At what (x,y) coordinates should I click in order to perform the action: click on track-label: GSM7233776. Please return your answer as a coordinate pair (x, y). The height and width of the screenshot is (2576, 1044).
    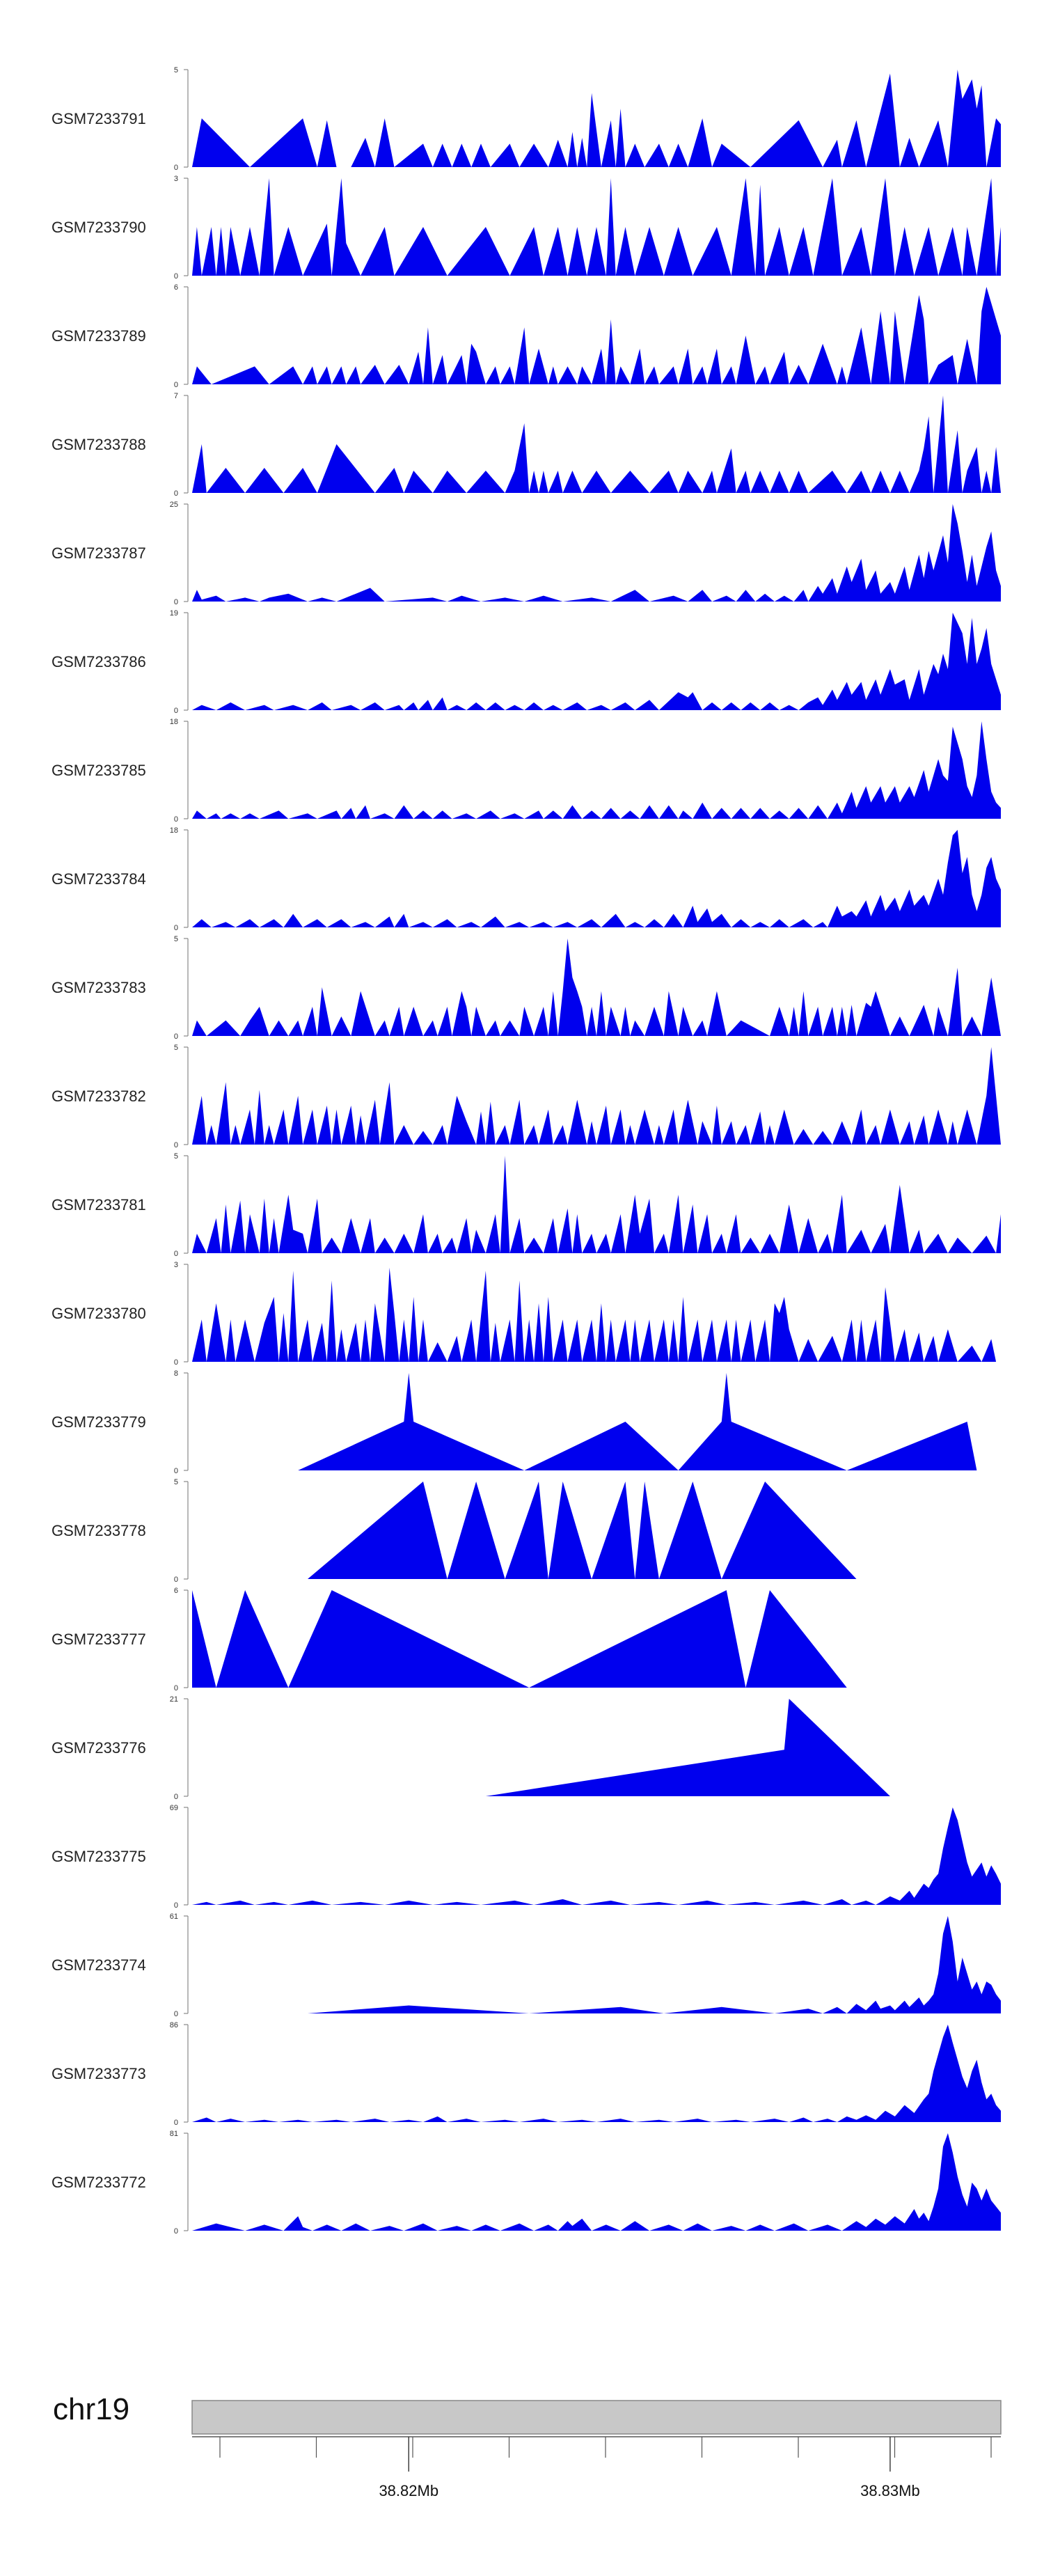
    Looking at the image, I should click on (99, 1748).